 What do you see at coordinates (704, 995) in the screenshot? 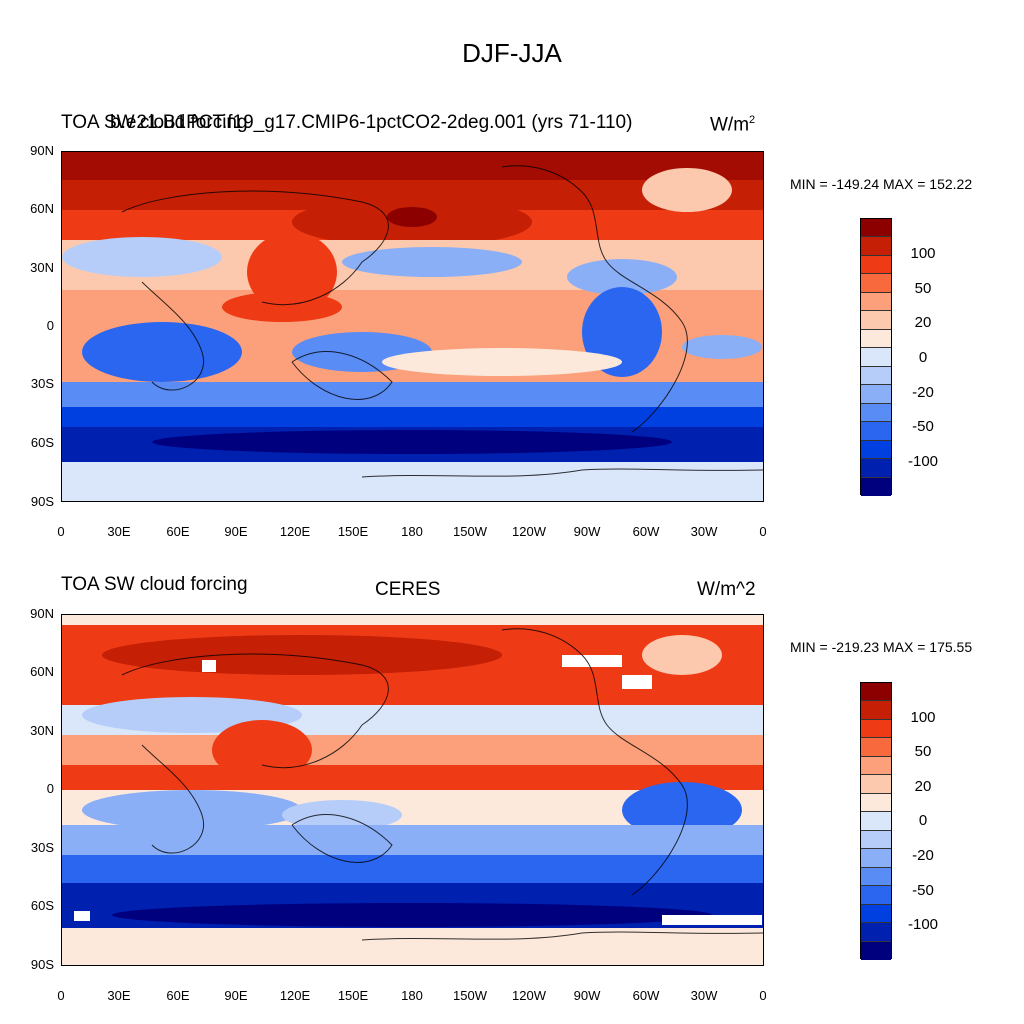
I see `bottom-lon-11: 30W` at bounding box center [704, 995].